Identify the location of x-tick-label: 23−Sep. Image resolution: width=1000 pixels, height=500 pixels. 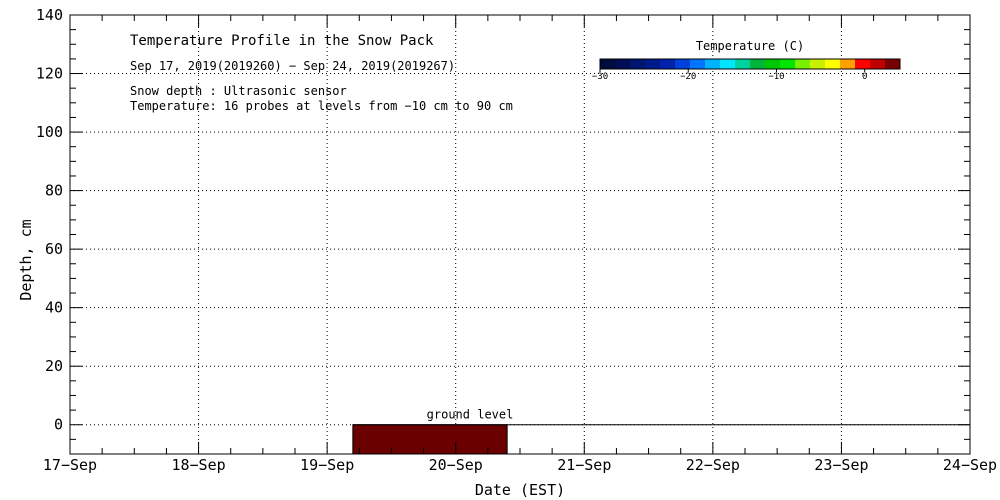
(841, 465).